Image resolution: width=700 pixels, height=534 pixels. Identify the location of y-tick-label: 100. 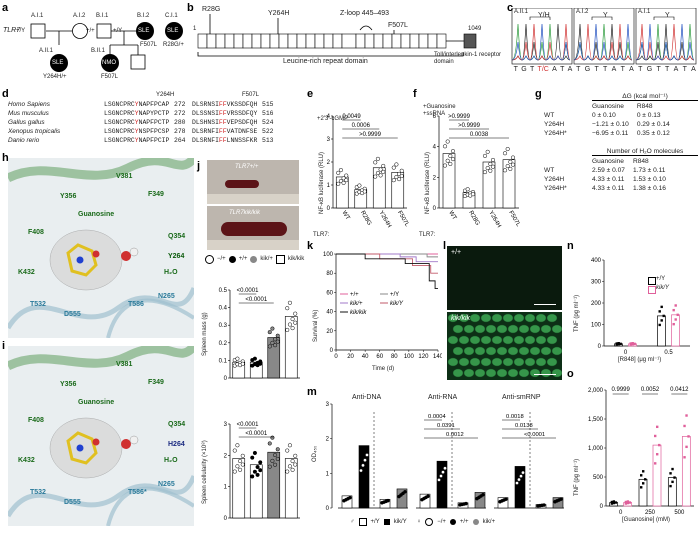
(596, 326).